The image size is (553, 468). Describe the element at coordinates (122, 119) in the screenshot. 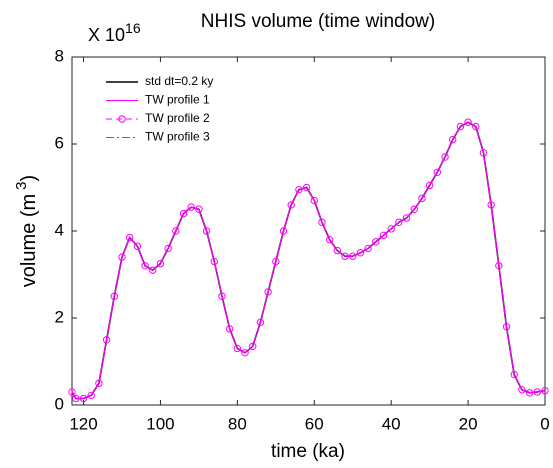

I see `legend-marker` at that location.